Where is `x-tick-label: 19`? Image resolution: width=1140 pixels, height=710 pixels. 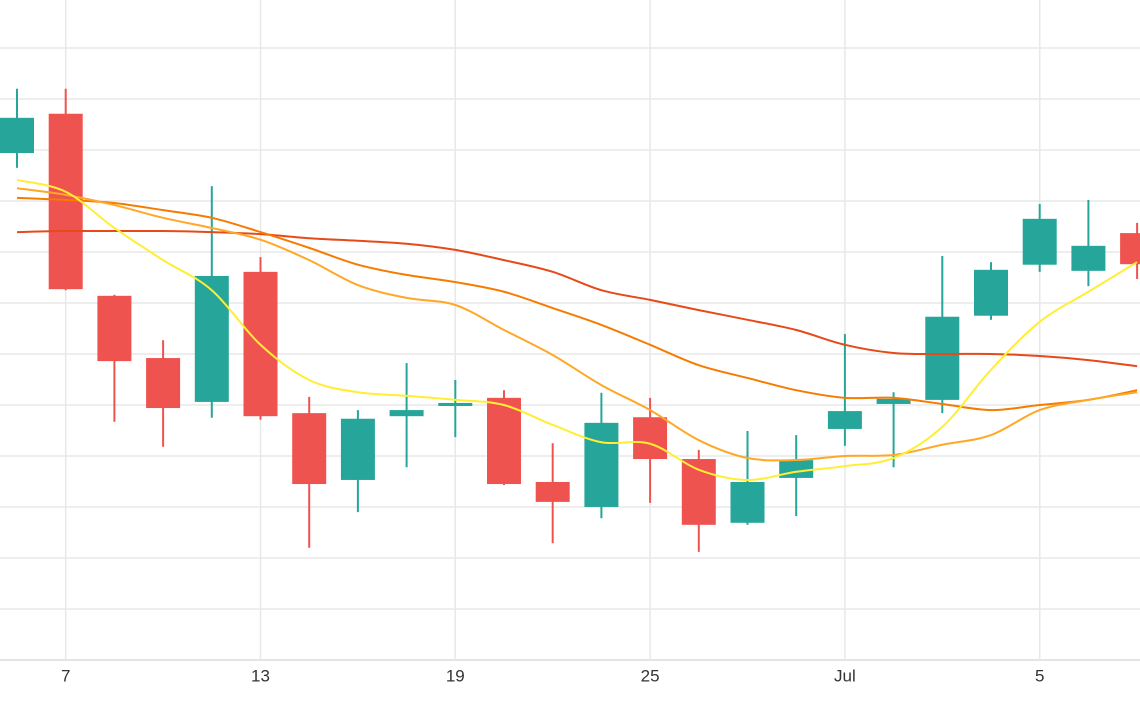
x-tick-label: 19 is located at coordinates (455, 675).